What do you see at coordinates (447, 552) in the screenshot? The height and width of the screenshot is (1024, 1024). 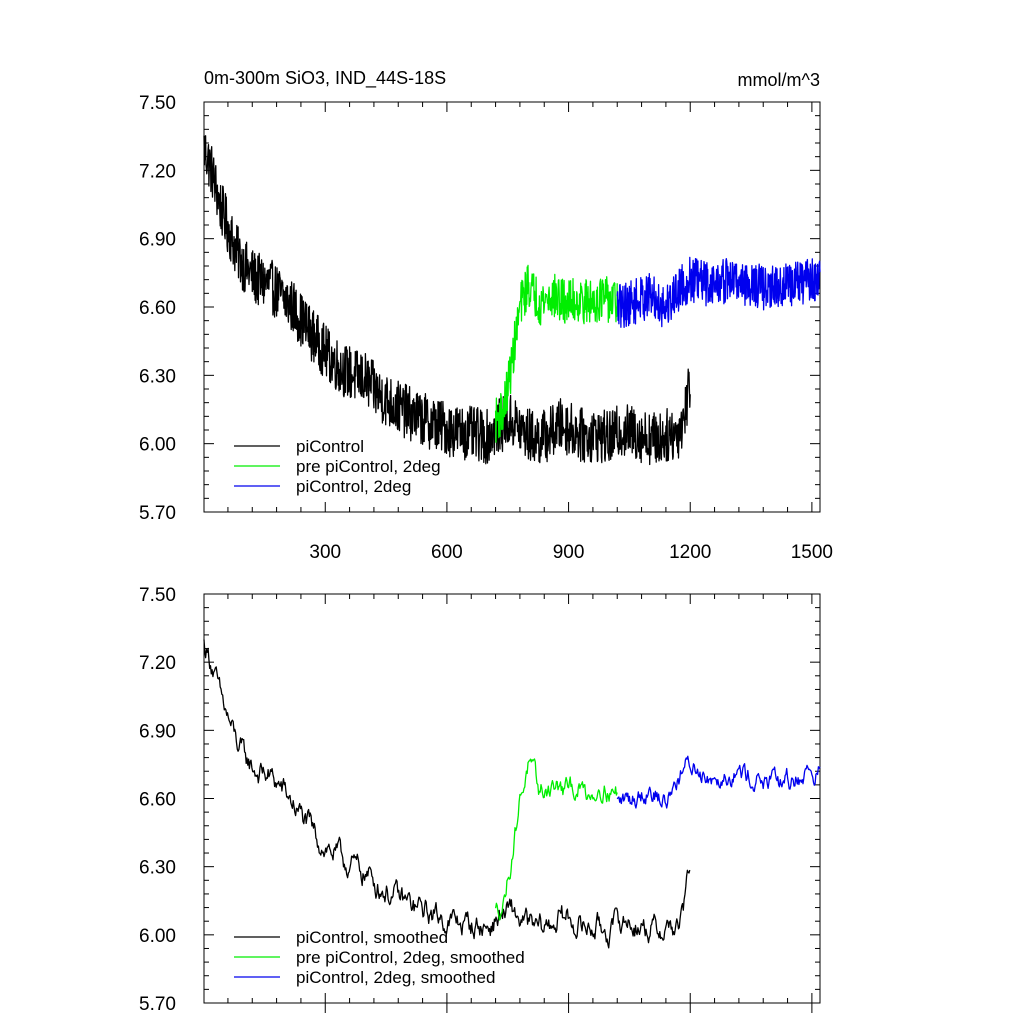 I see `x-tick-label: 600` at bounding box center [447, 552].